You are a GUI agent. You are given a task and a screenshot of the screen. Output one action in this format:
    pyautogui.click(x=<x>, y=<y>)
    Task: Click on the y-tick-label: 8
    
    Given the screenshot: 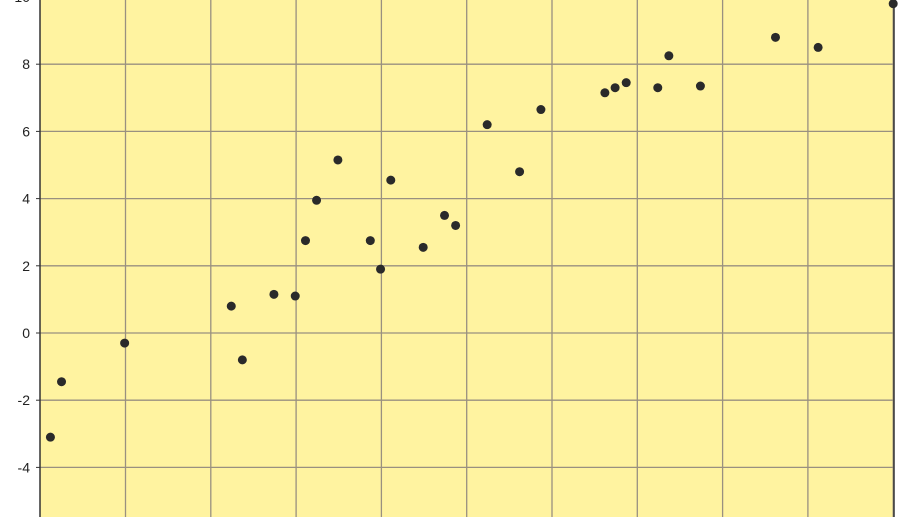 What is the action you would take?
    pyautogui.click(x=26, y=64)
    